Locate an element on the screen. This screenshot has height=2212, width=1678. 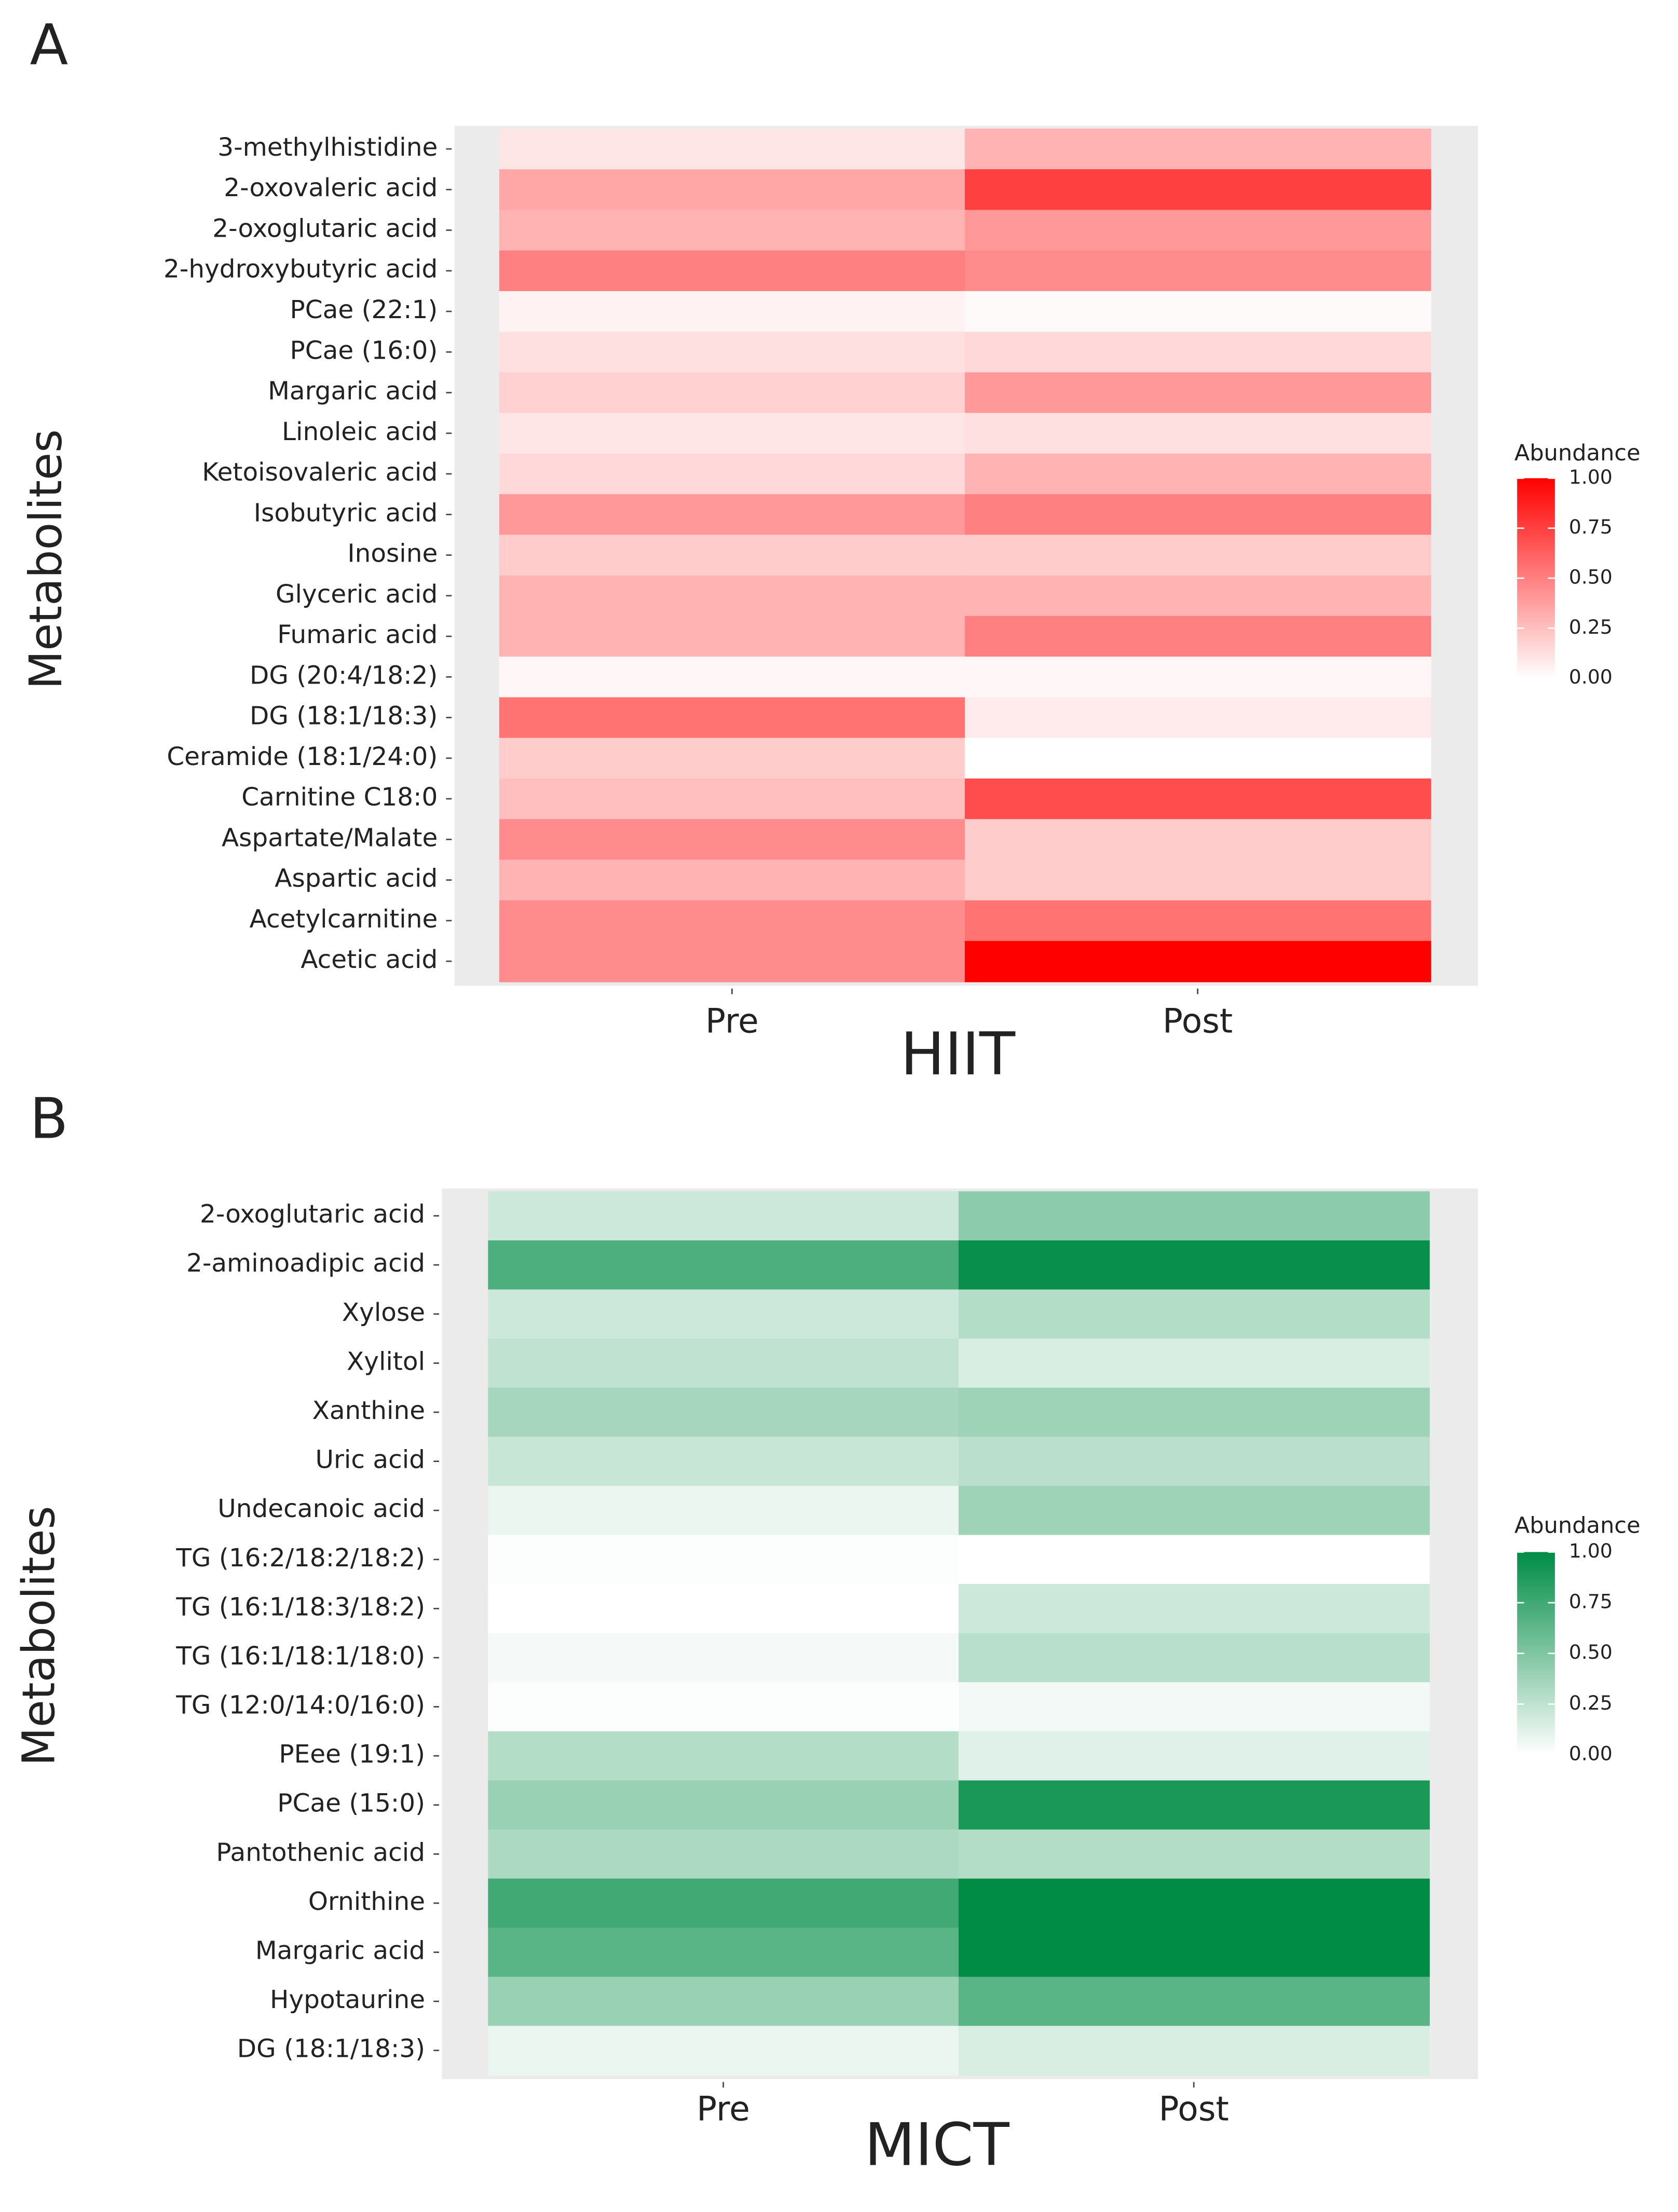
row-label: Glyceric acid is located at coordinates (357, 595).